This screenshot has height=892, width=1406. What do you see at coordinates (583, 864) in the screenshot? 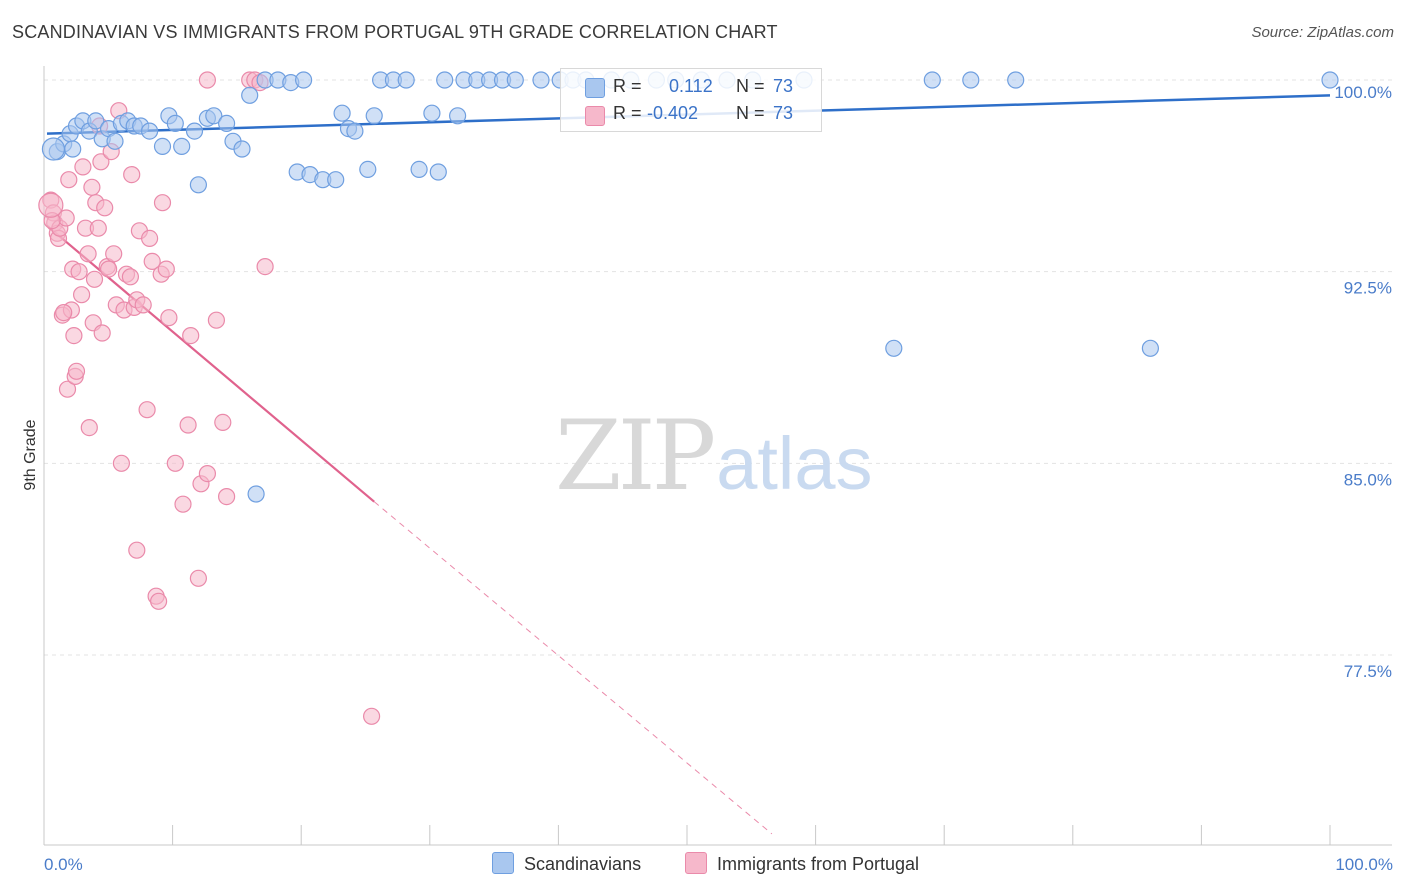
I see `legend-label-scandinavians: Scandinavians` at bounding box center [583, 864].